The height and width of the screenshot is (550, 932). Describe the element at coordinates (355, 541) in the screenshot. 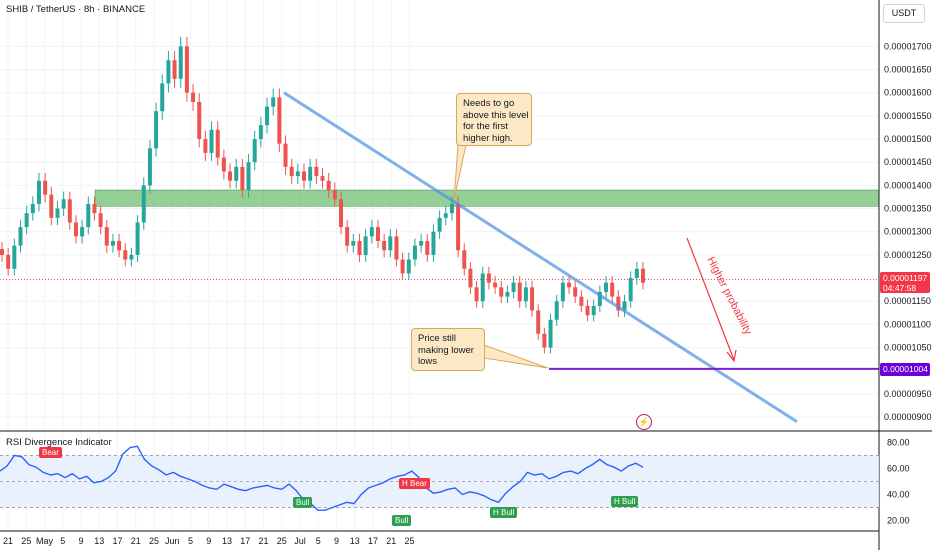

I see `time-tick-label: 13` at that location.